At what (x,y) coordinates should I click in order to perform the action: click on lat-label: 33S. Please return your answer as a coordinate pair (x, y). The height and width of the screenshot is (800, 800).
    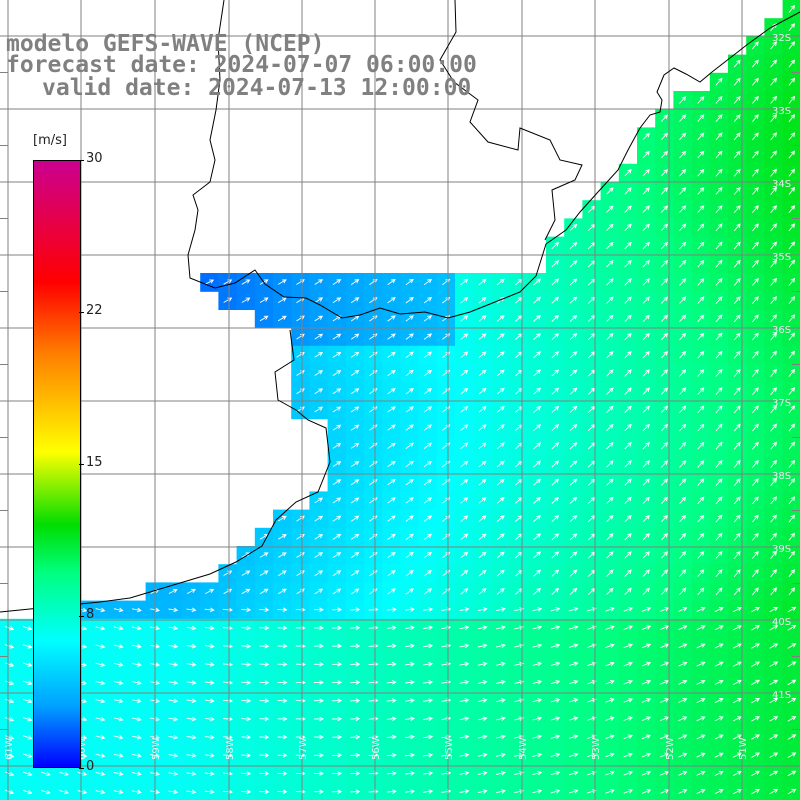
    Looking at the image, I should click on (781, 111).